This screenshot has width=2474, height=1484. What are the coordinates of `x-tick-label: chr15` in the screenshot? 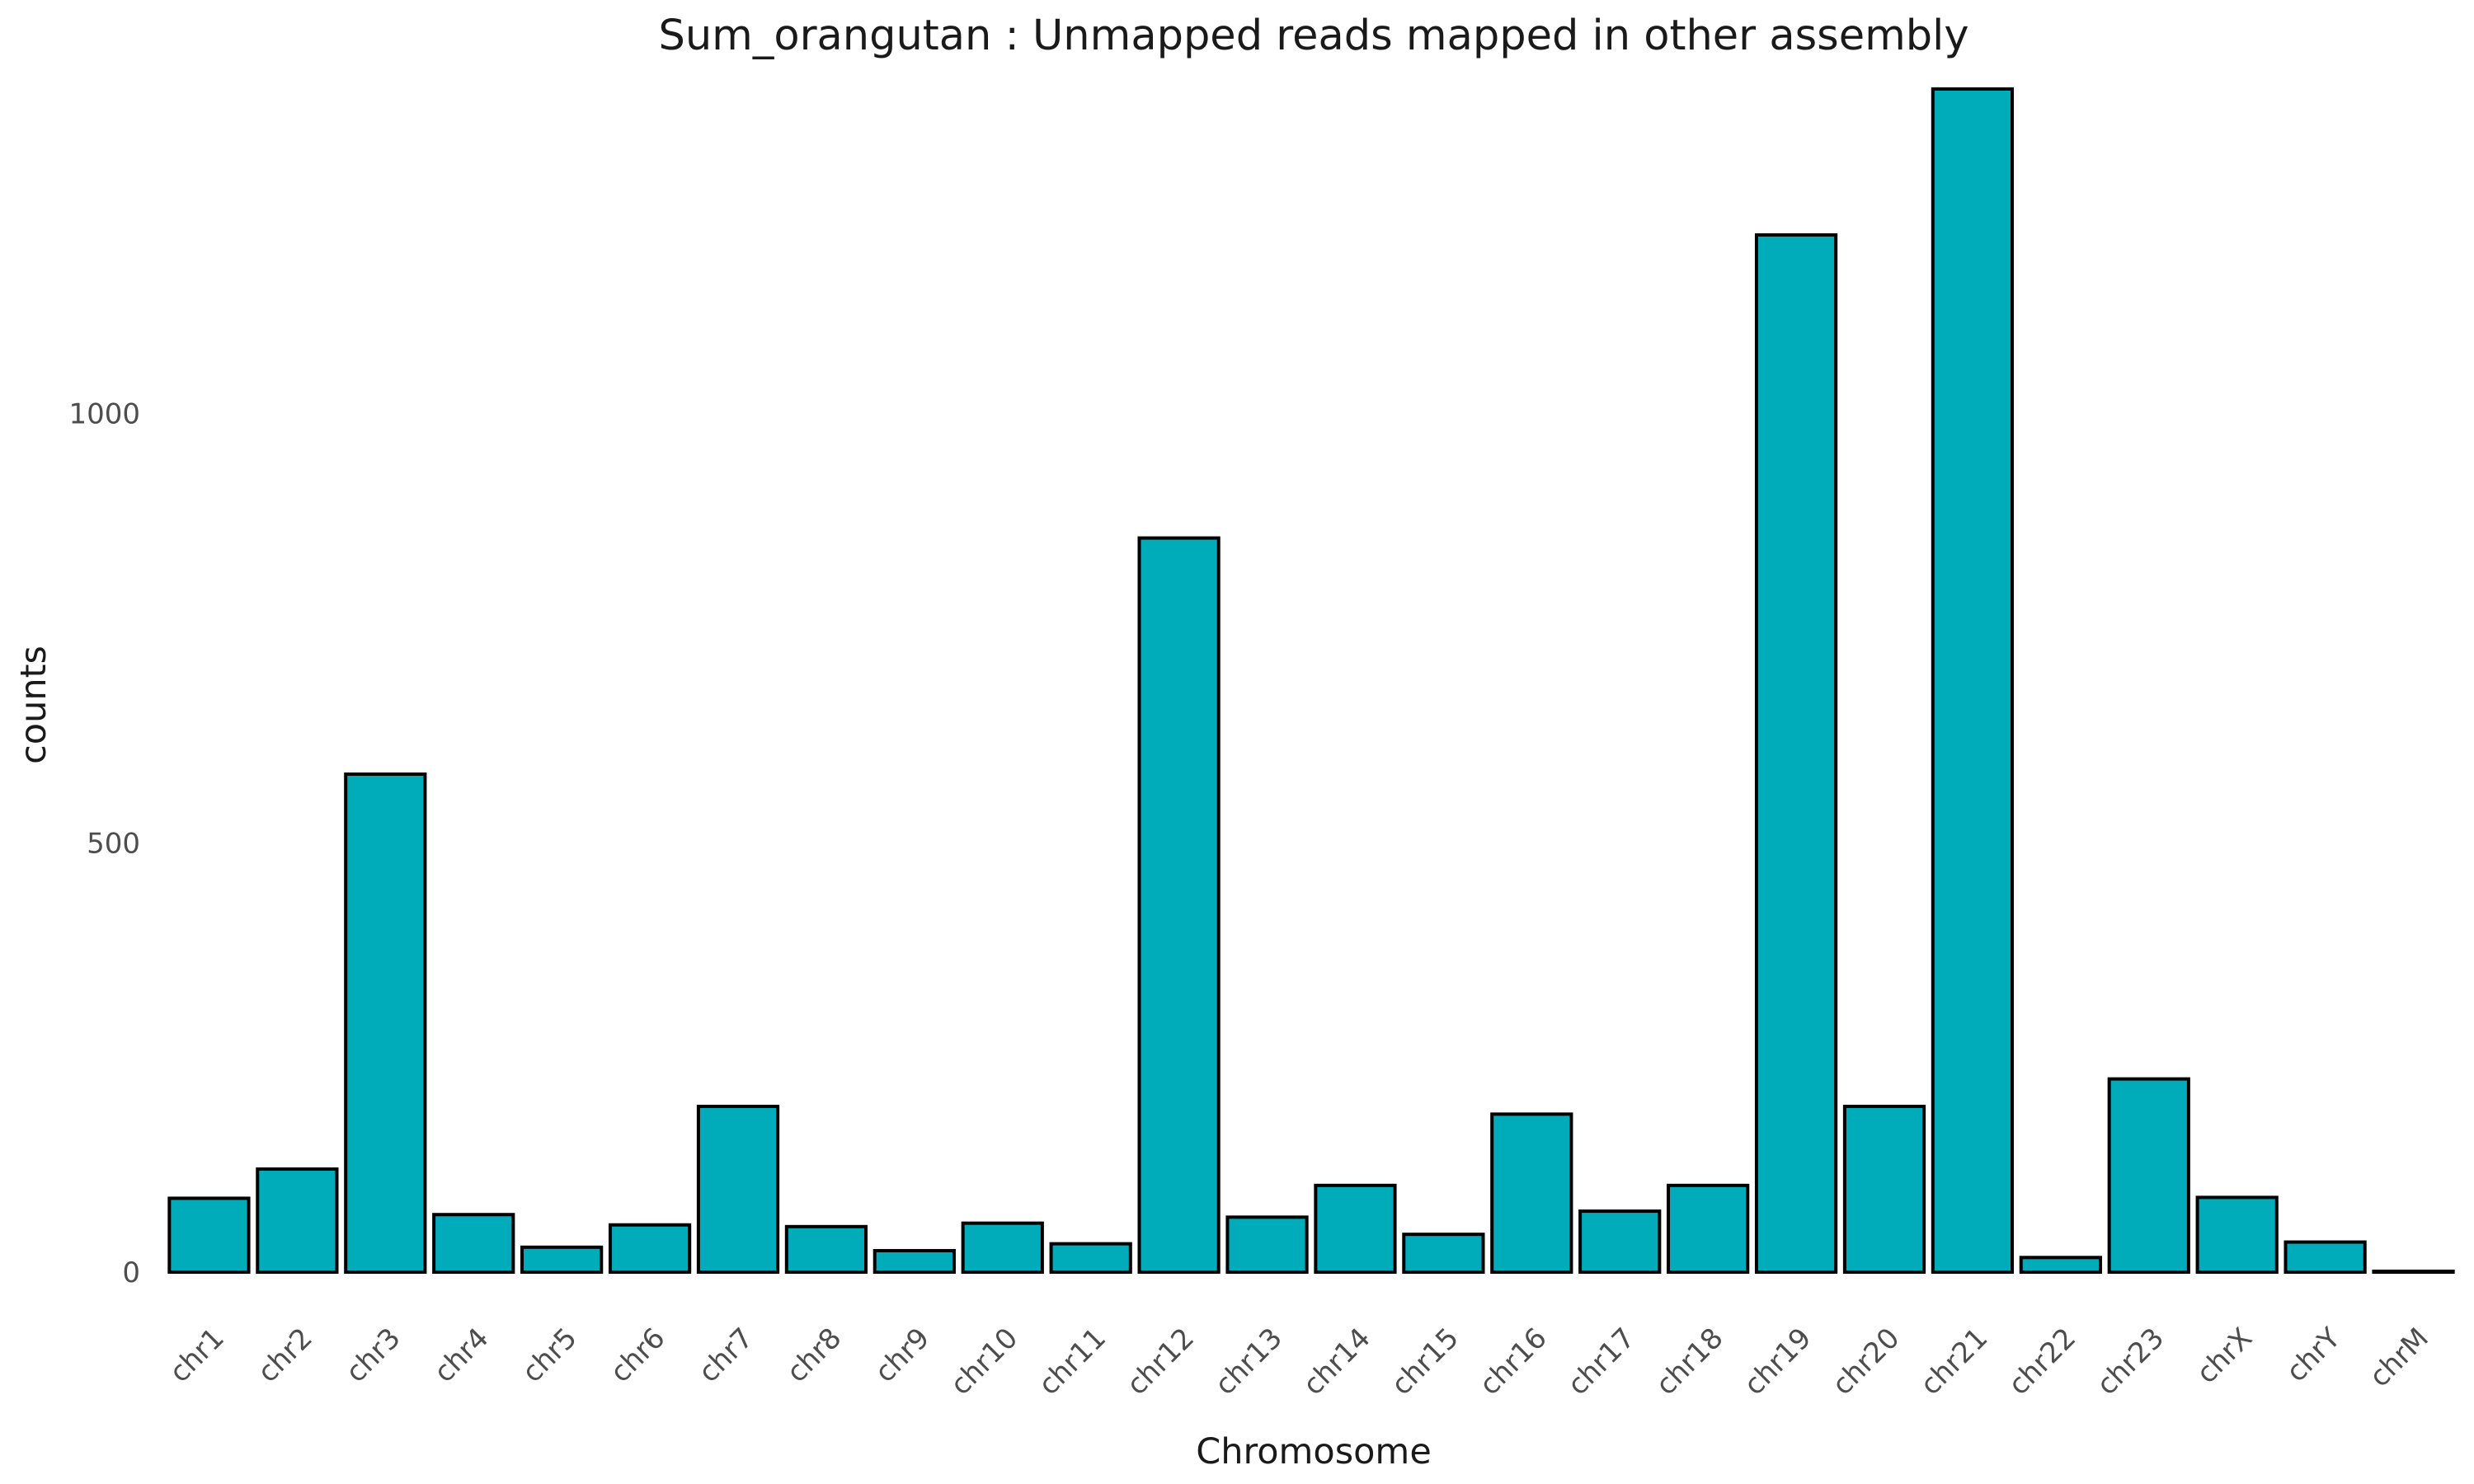 It's located at (1425, 1362).